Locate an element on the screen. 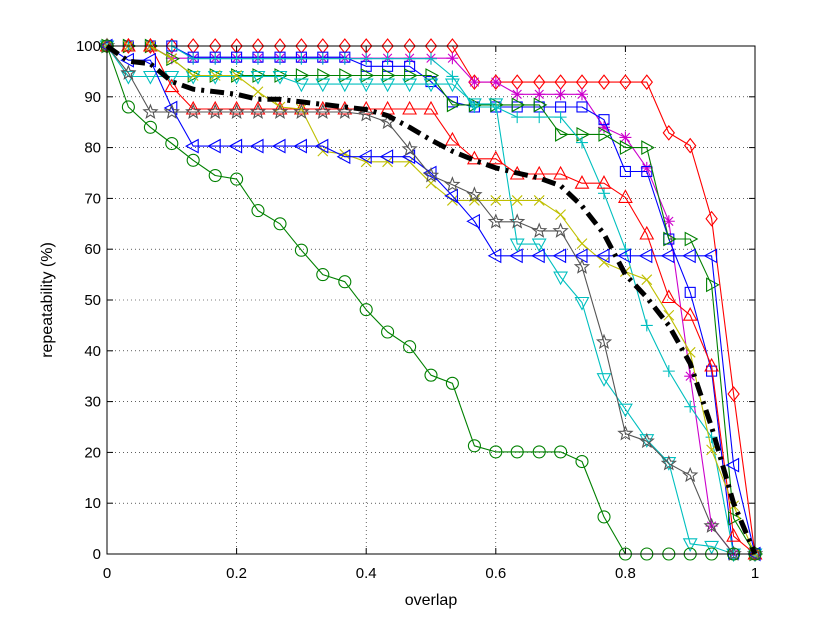  y-tick-label: 90 is located at coordinates (92, 97).